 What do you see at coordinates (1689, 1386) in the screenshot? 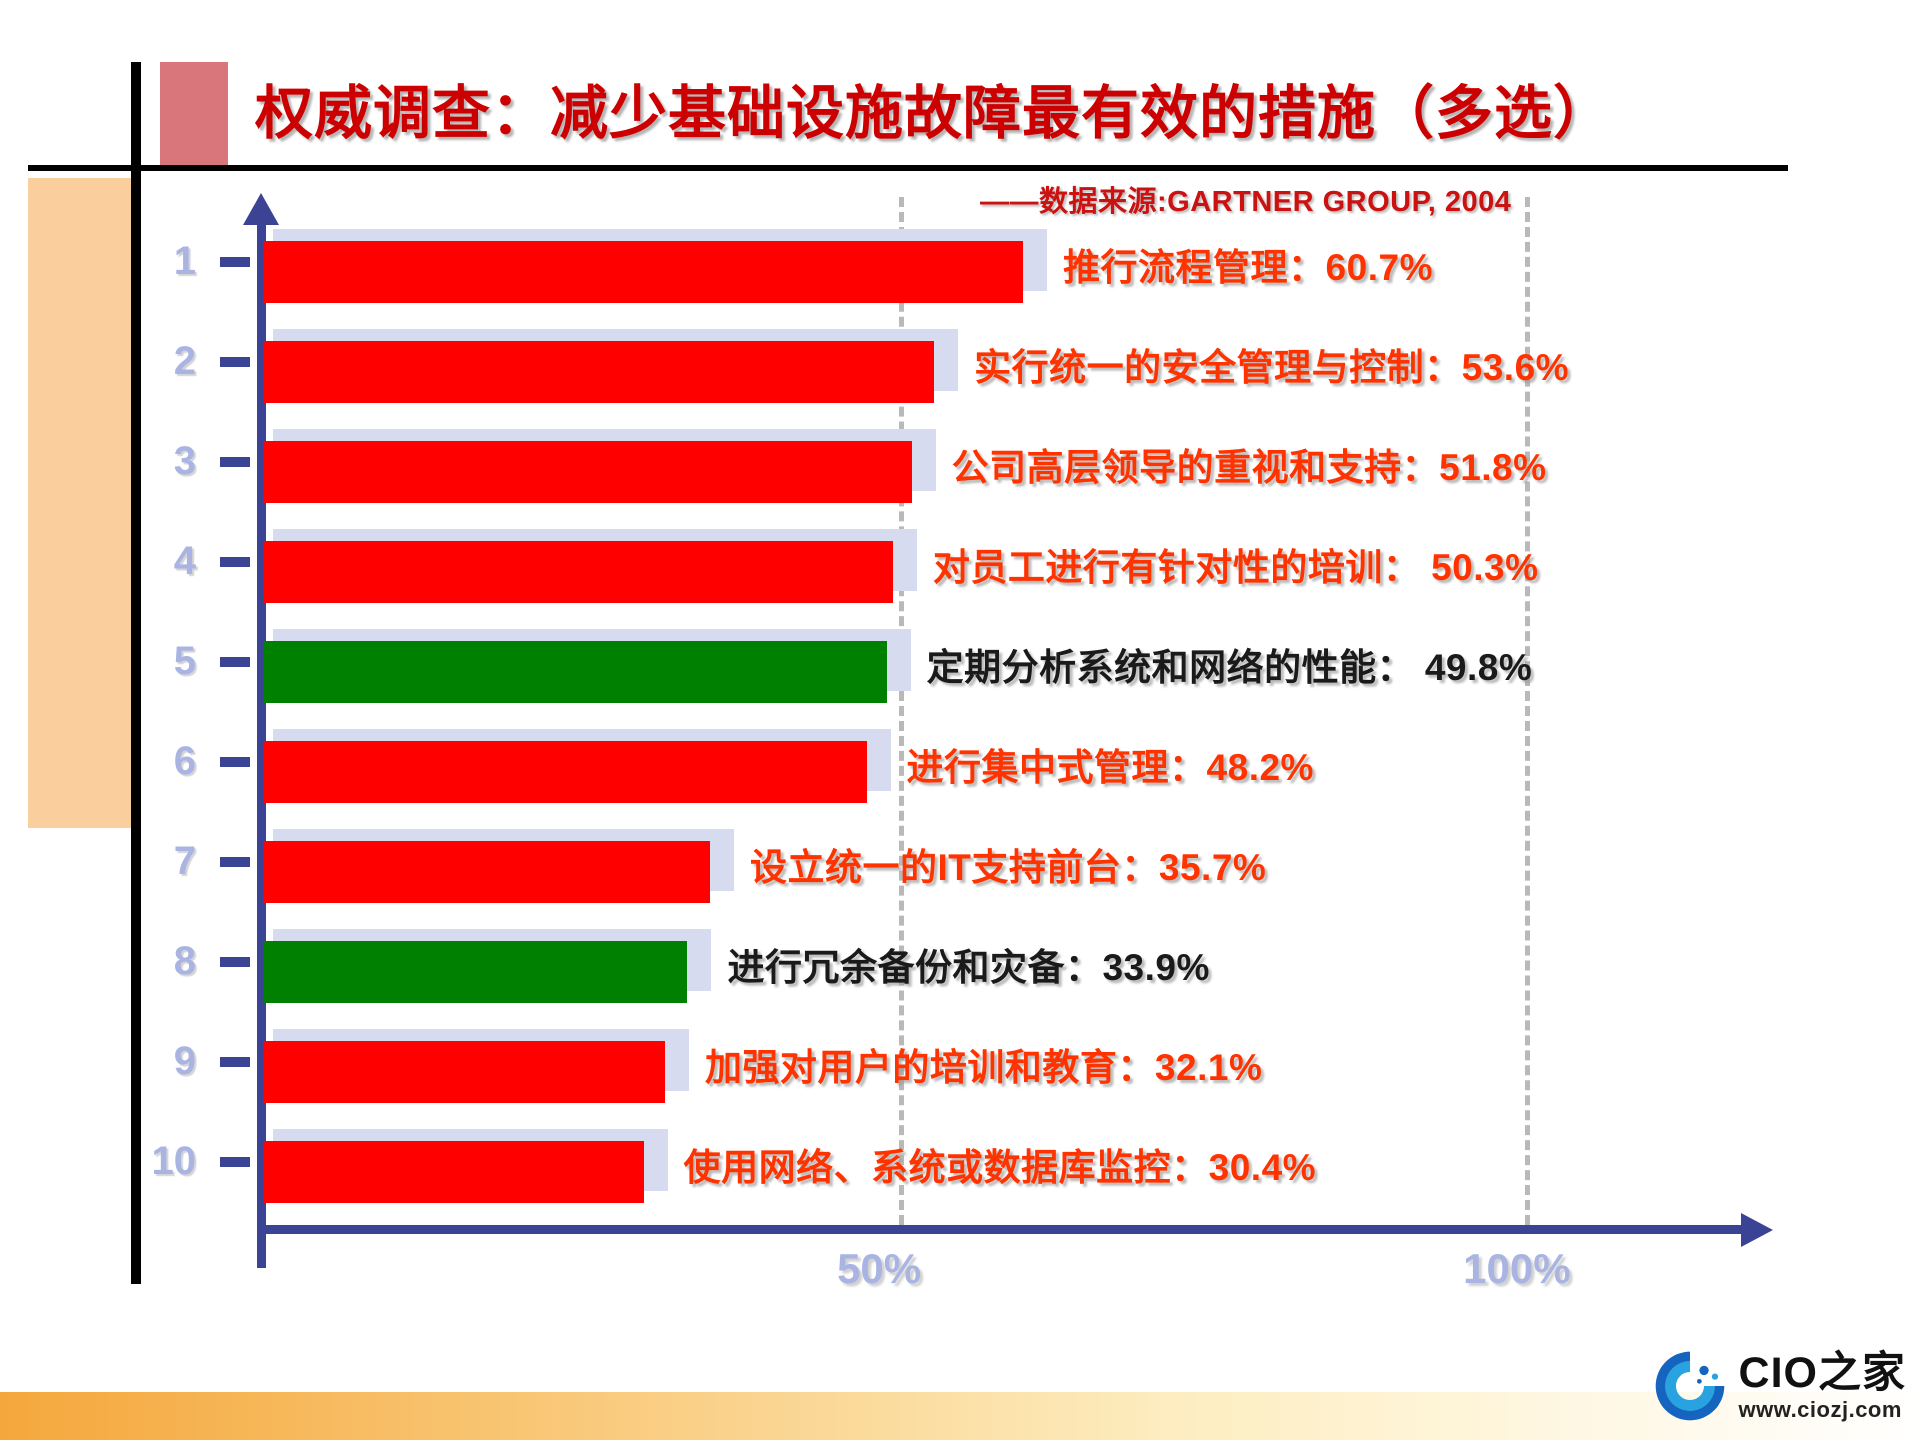
I see `cio-logo-icon` at bounding box center [1689, 1386].